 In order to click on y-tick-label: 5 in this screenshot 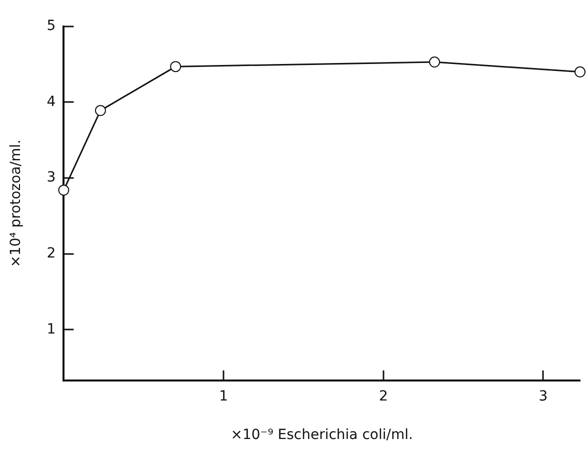, I will do `click(51, 26)`.